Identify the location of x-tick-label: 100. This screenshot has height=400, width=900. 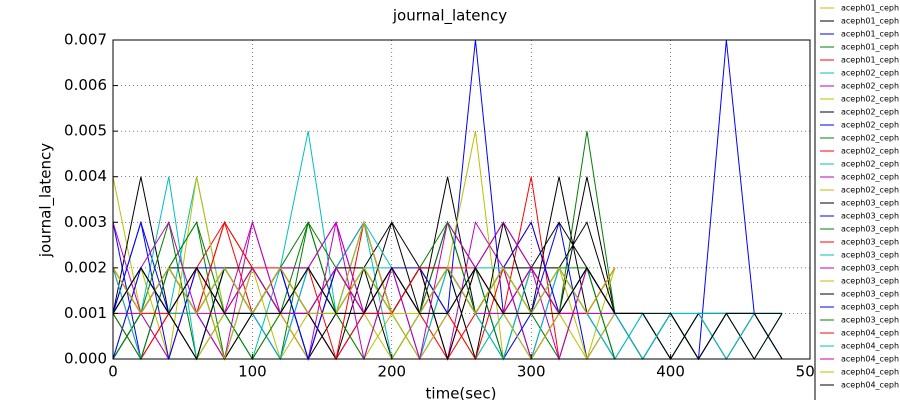
(252, 372).